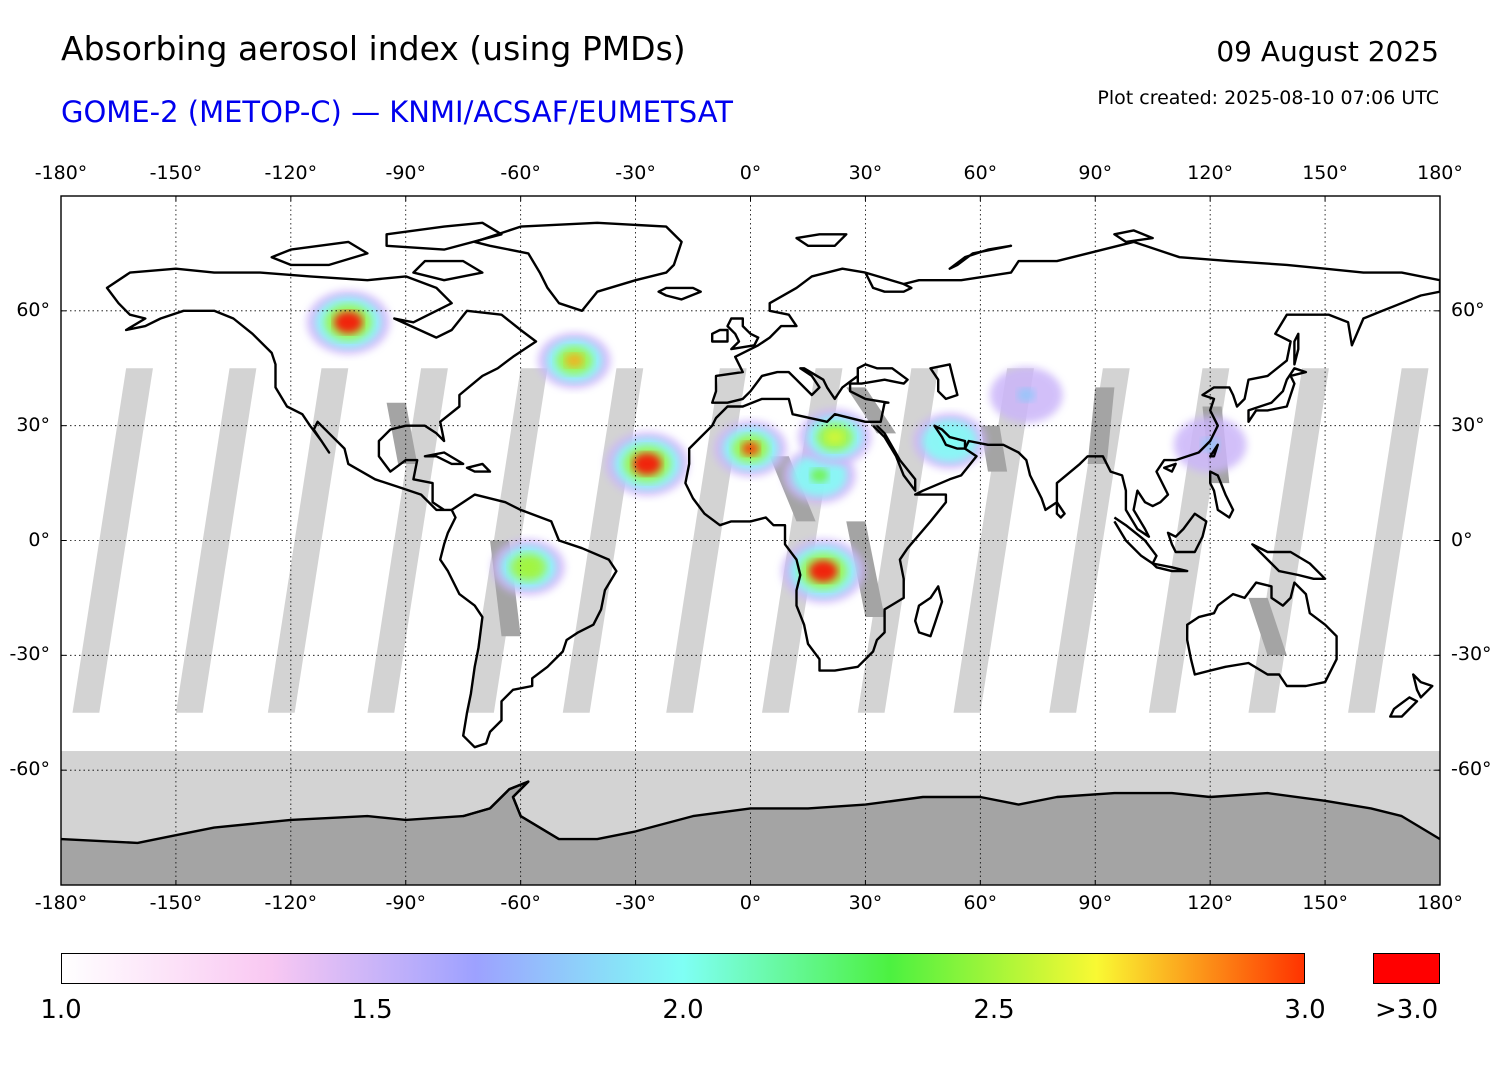  Describe the element at coordinates (1471, 654) in the screenshot. I see `lat-label-right: -30°` at that location.